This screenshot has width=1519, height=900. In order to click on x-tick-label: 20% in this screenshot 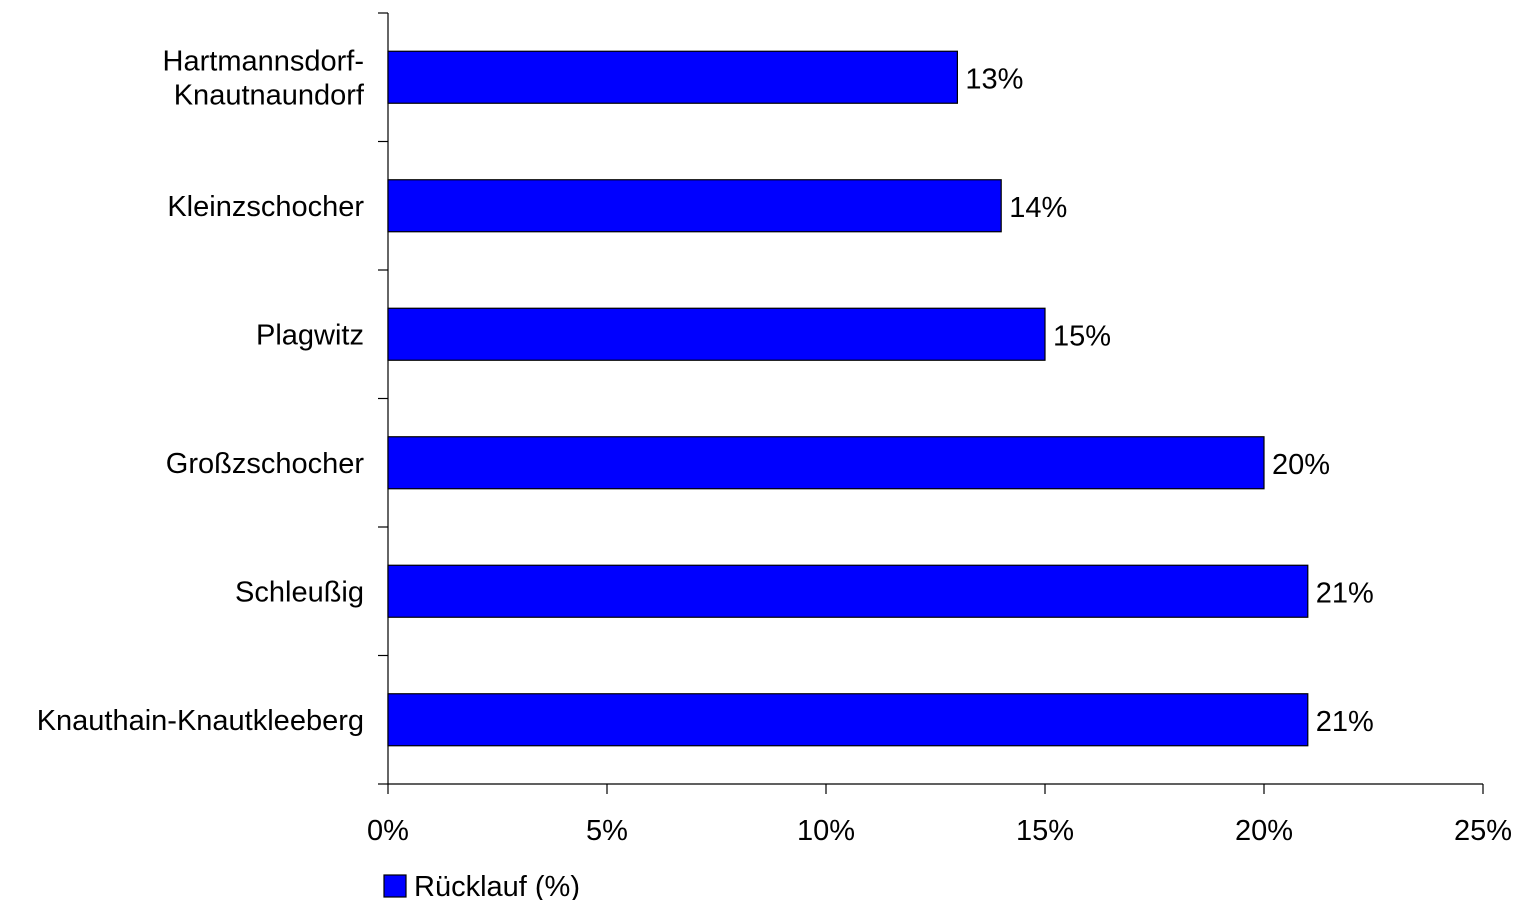, I will do `click(1264, 831)`.